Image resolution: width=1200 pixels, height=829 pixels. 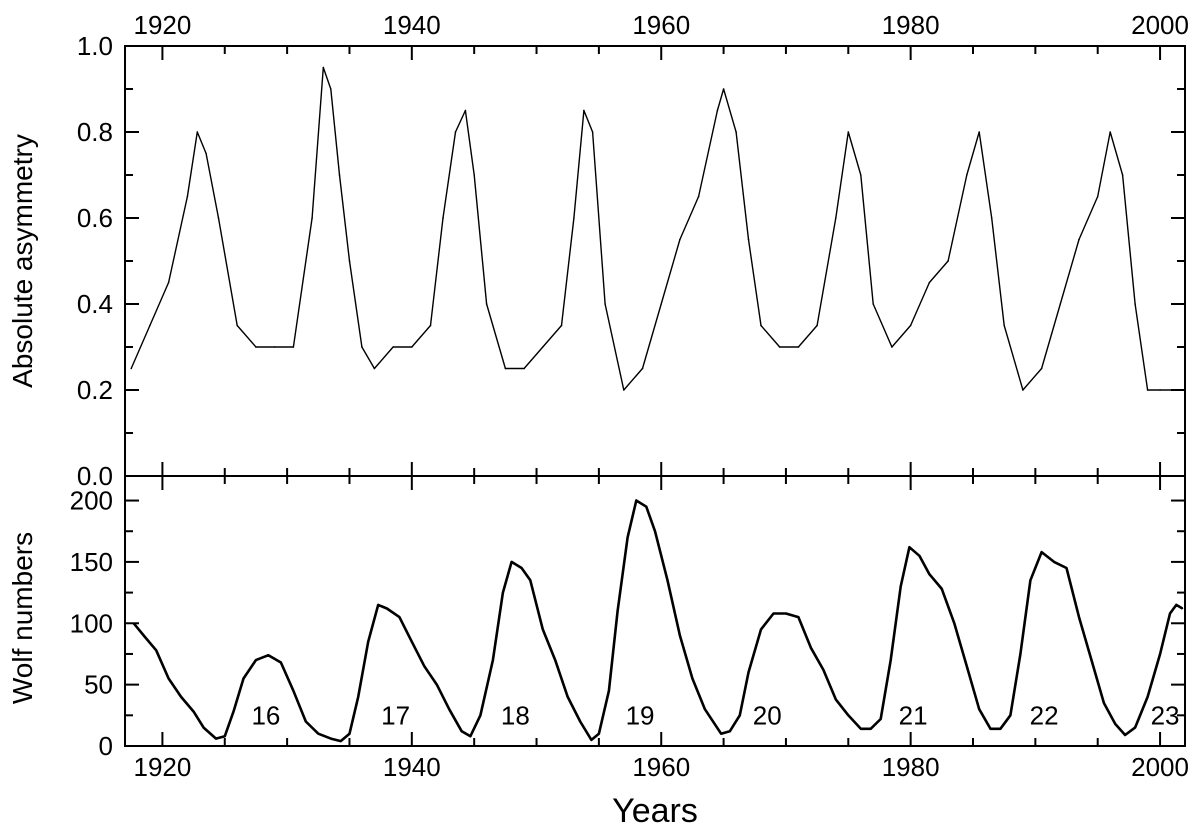 I want to click on wolf-x-tick-label: 2000, so click(x=1160, y=767).